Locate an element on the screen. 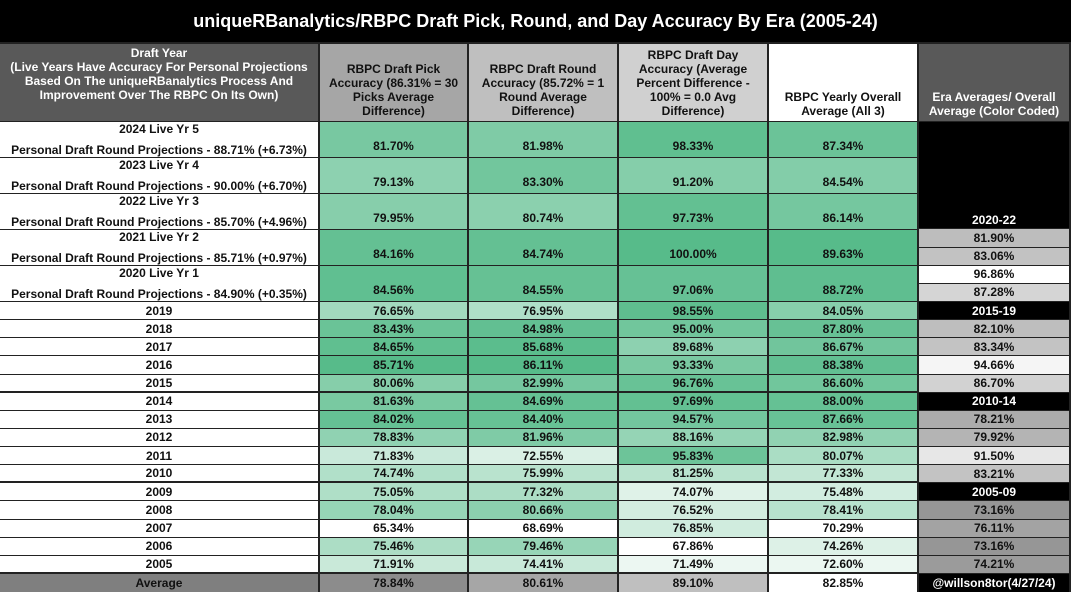  average-label: Average is located at coordinates (159, 583).